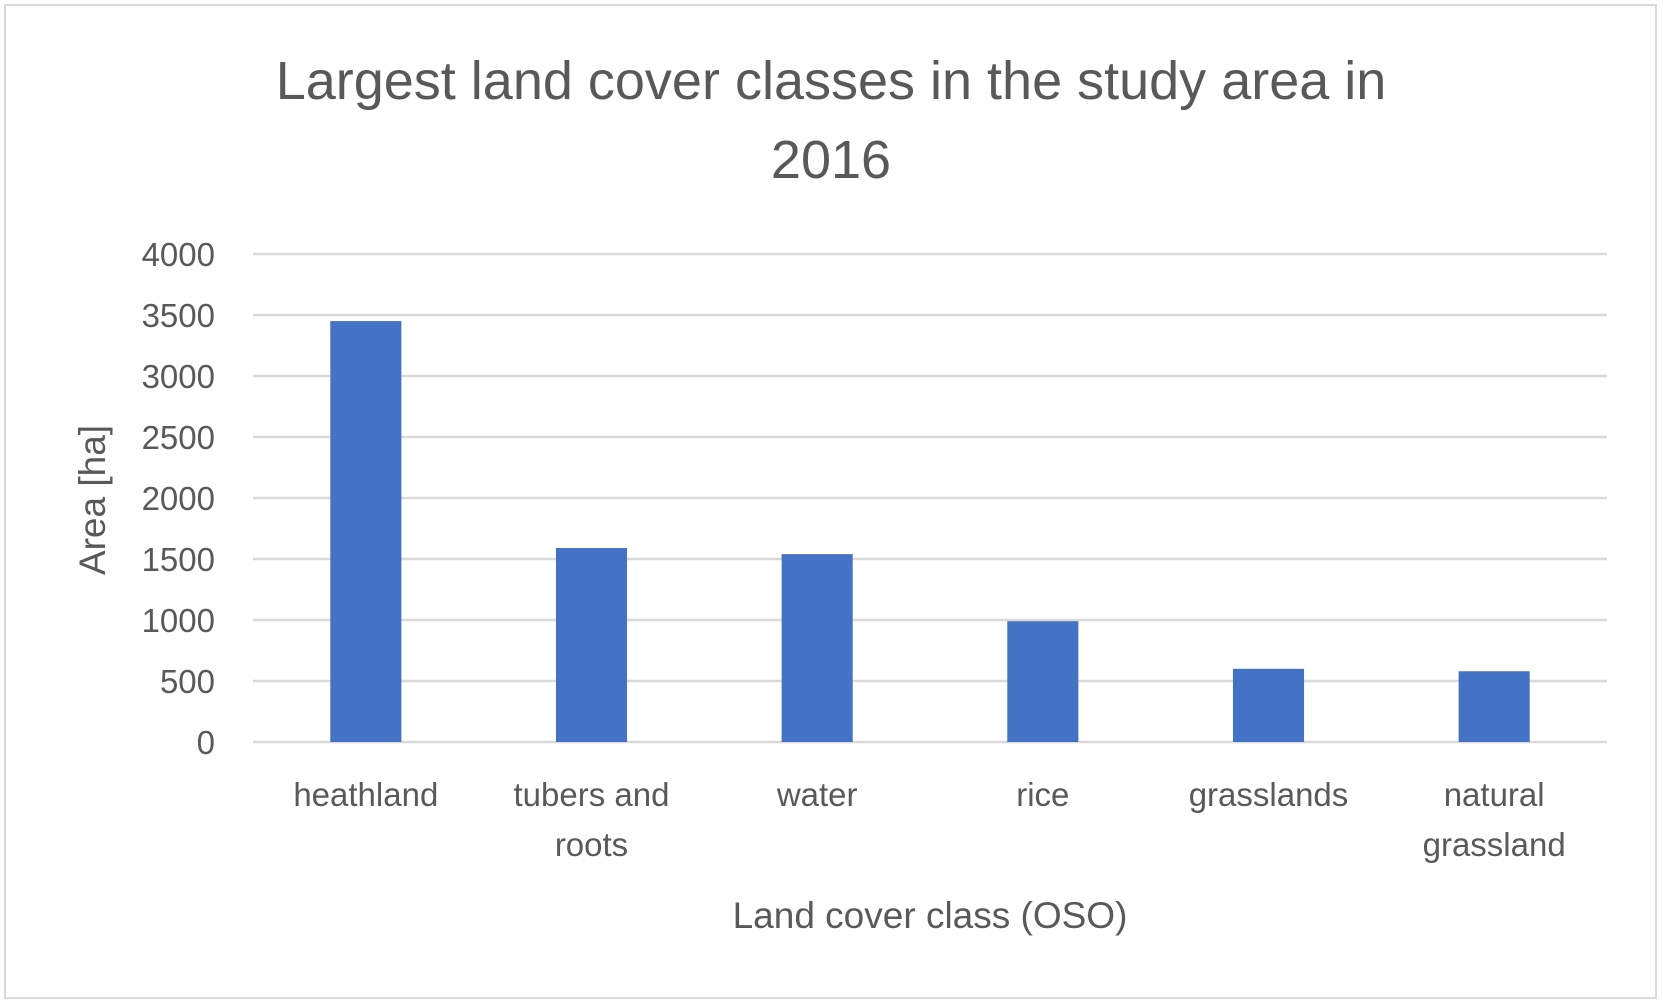 The image size is (1663, 1003). What do you see at coordinates (817, 794) in the screenshot?
I see `x-tick-label: water` at bounding box center [817, 794].